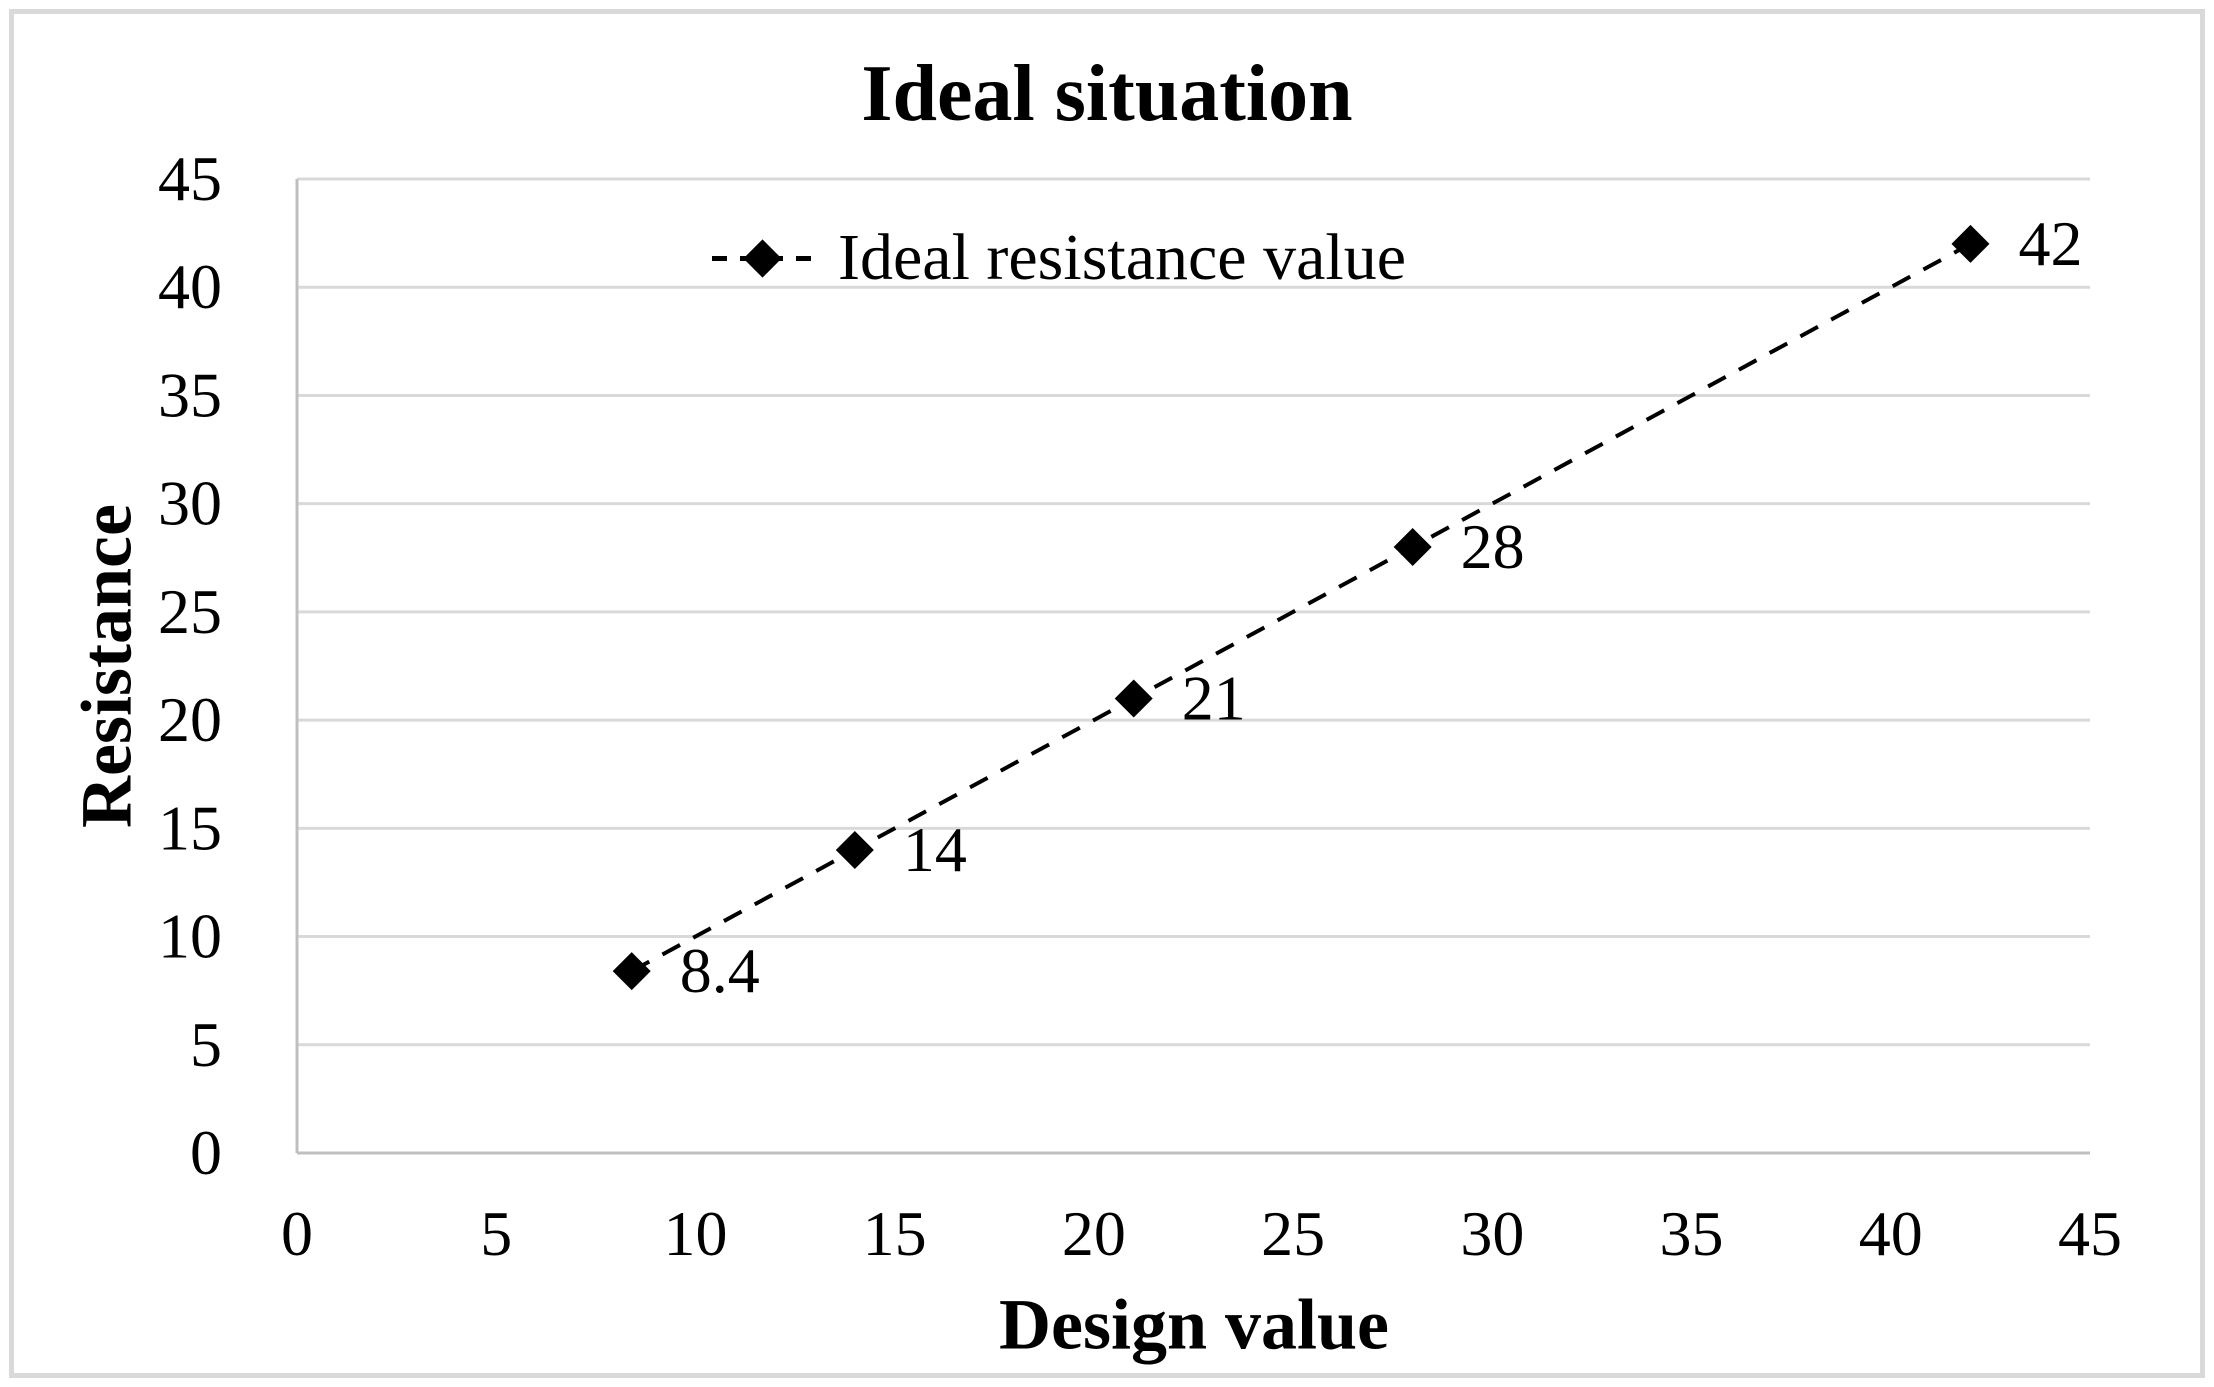  I want to click on x-tick-label: 30, so click(1492, 1233).